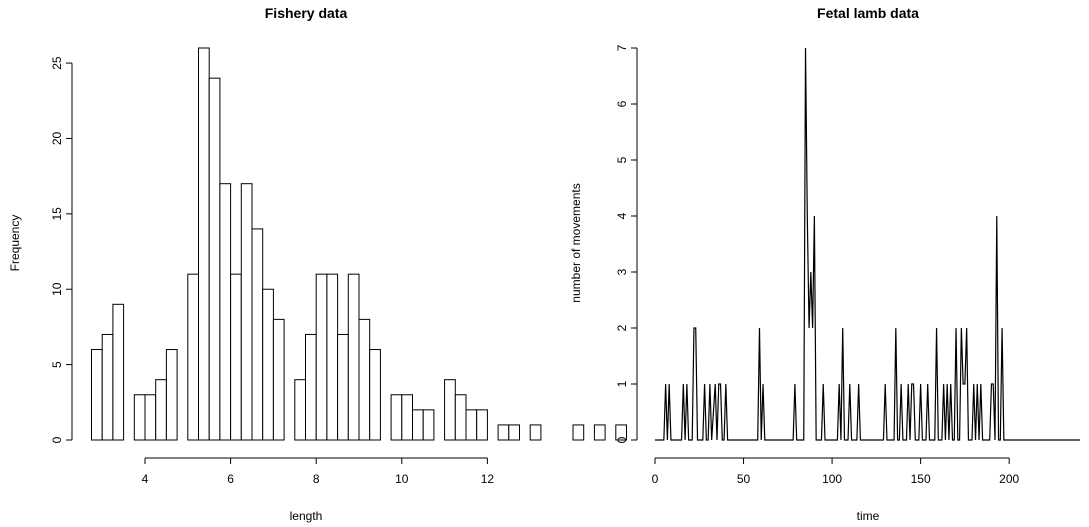  What do you see at coordinates (744, 479) in the screenshot?
I see `x-tick-label: 50` at bounding box center [744, 479].